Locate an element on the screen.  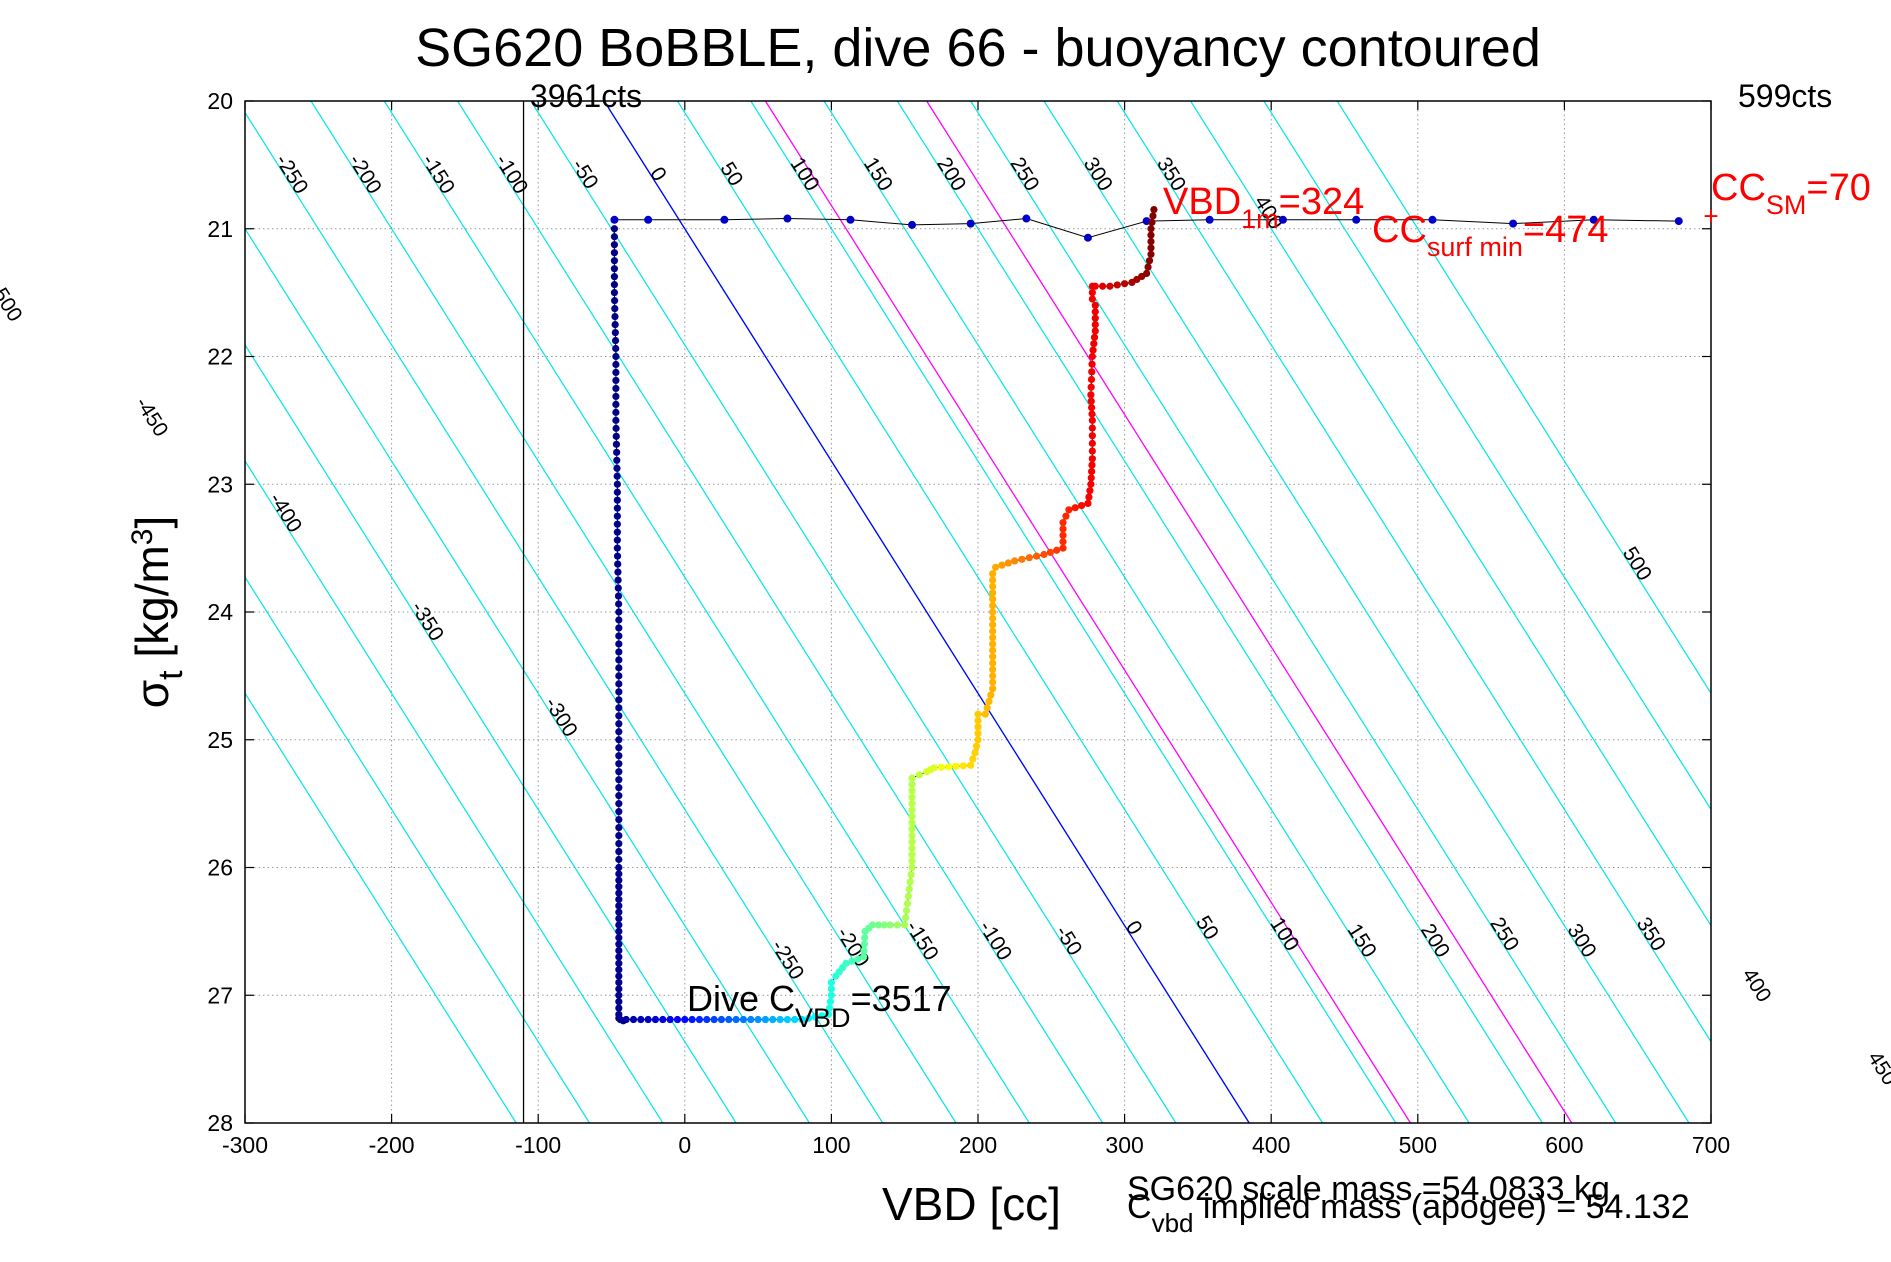
implied-mass-sub: vbd is located at coordinates (1173, 1223).